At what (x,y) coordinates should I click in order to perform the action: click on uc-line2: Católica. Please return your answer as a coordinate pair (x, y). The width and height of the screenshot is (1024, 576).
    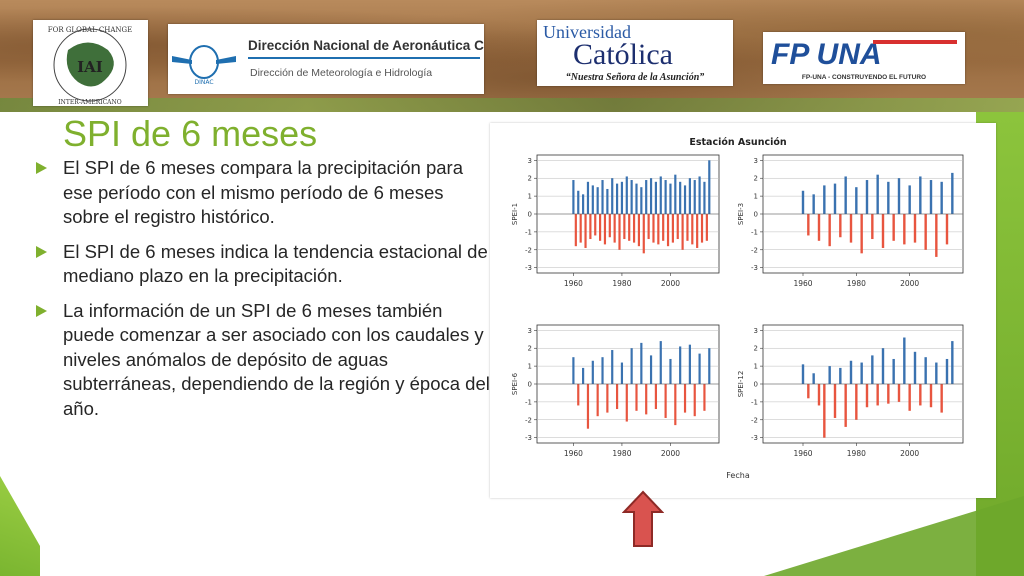
    Looking at the image, I should click on (623, 54).